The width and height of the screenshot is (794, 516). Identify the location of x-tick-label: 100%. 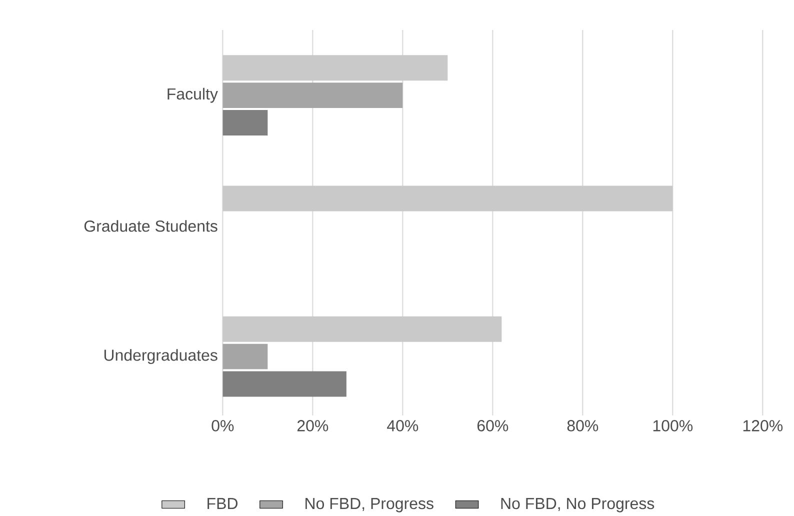
(673, 426).